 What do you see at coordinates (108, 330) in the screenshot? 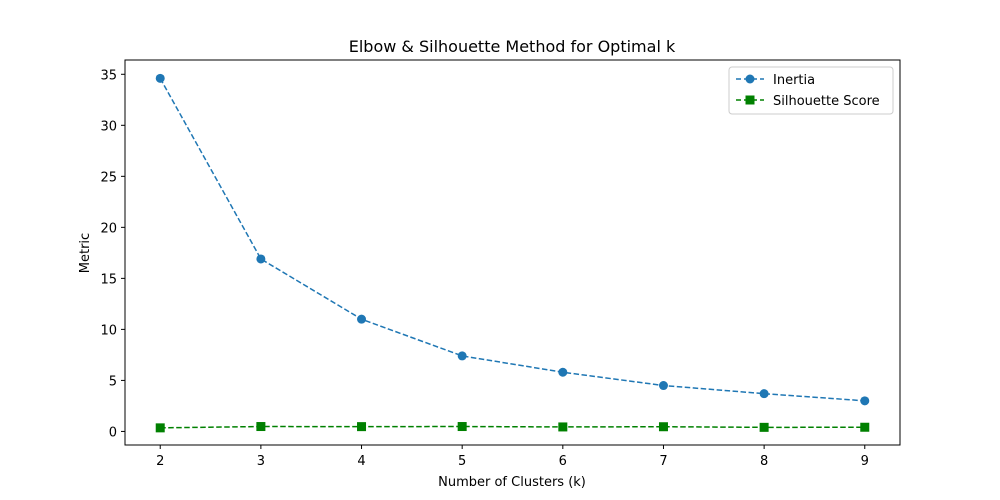
I see `y-tick-label: 10` at bounding box center [108, 330].